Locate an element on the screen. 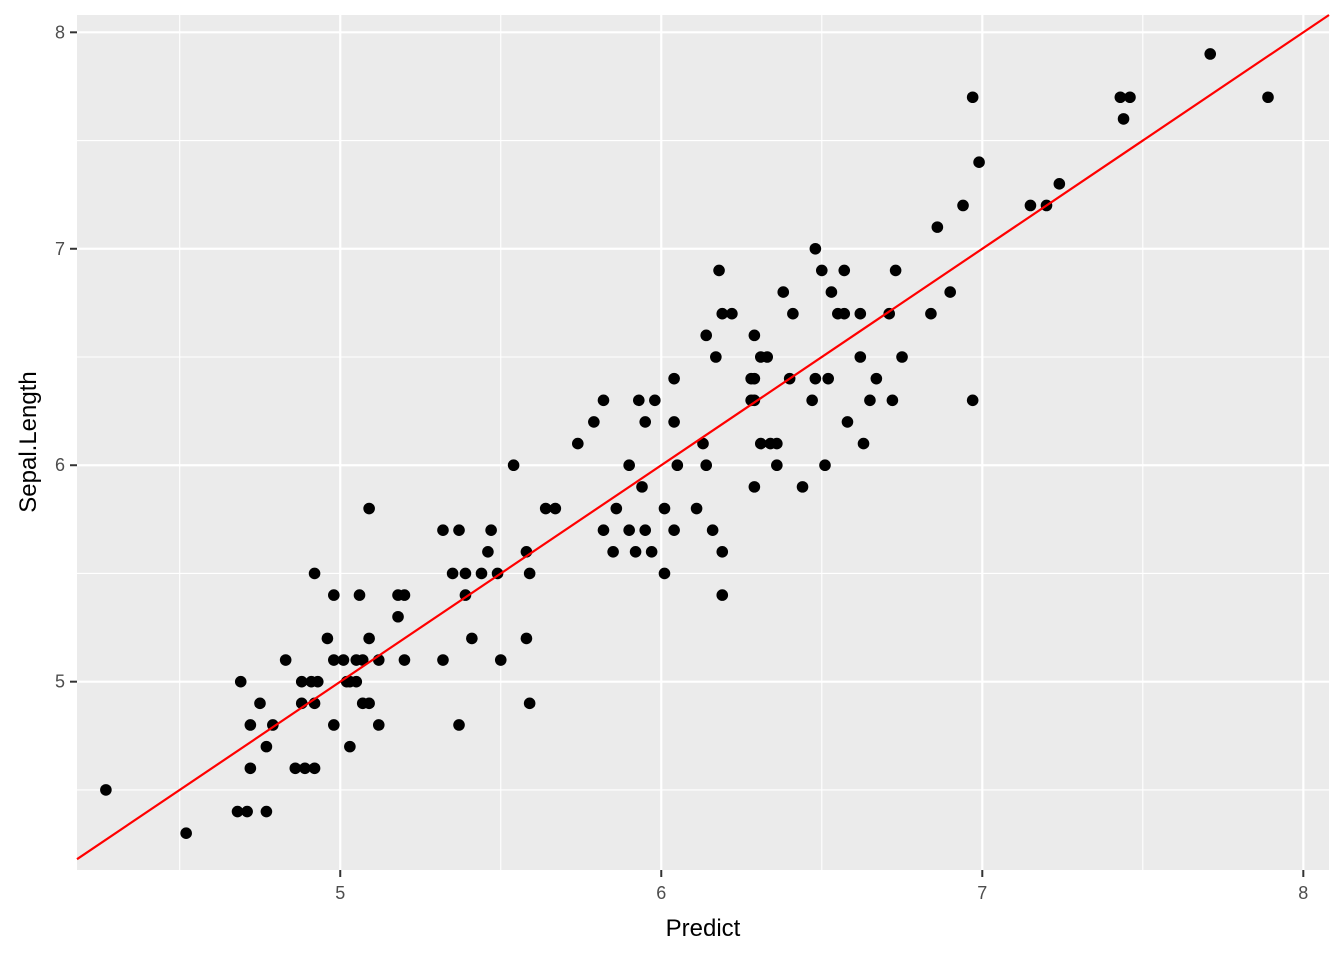 The height and width of the screenshot is (960, 1344). x-axis-title: Predict is located at coordinates (703, 928).